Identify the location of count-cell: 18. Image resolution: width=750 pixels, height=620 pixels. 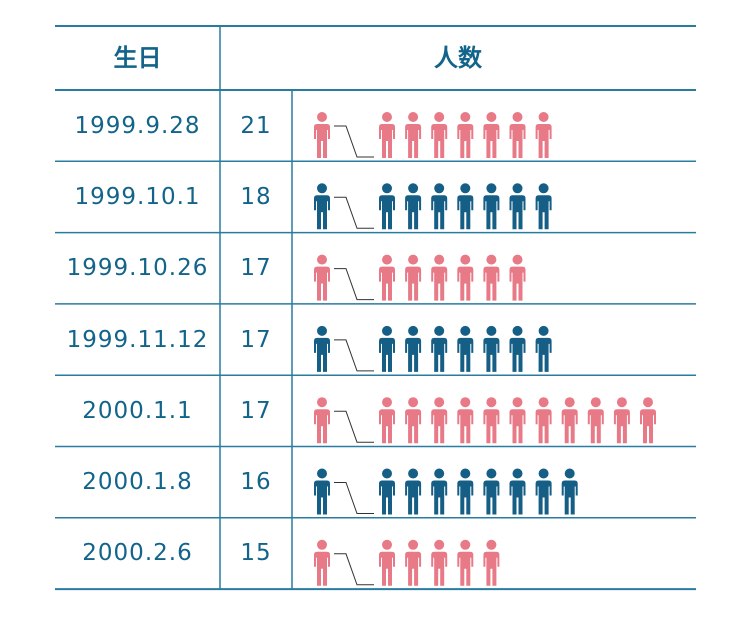
(256, 196).